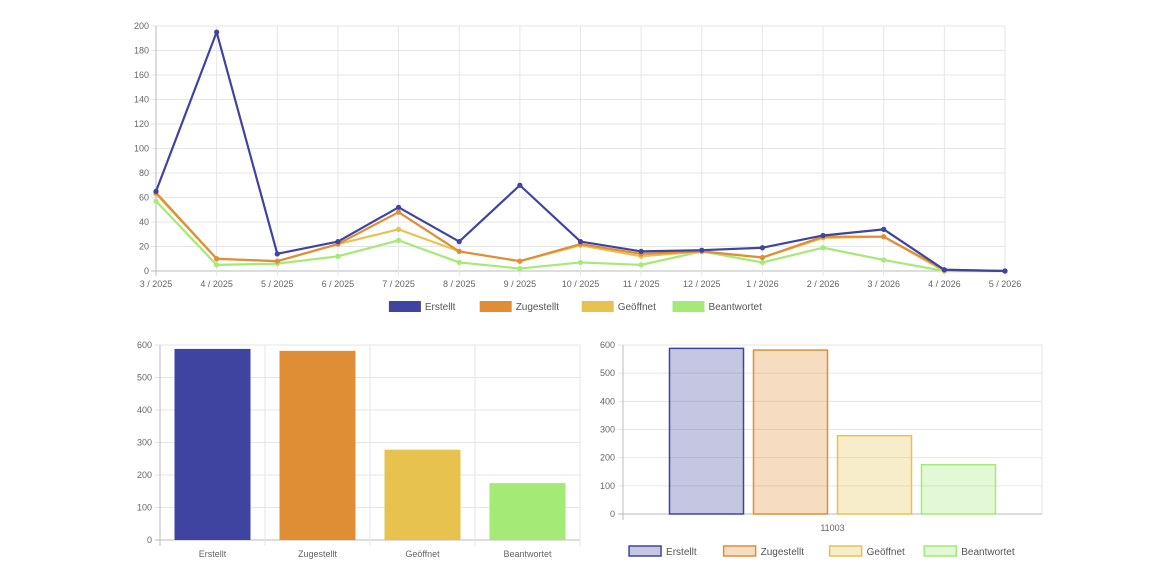  I want to click on x-tick-label: 5 / 2025, so click(277, 284).